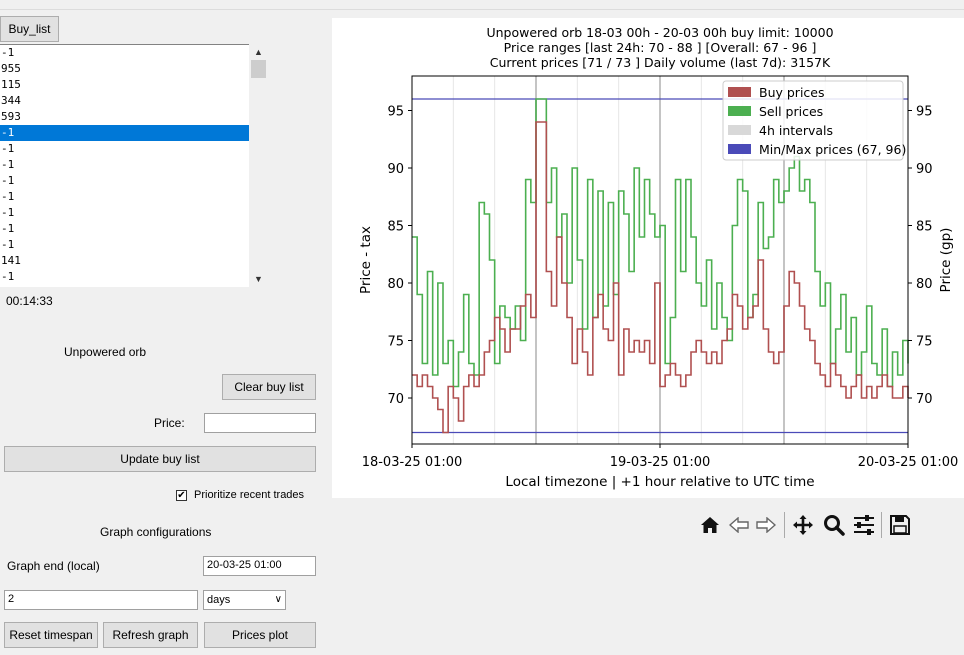 This screenshot has width=964, height=655. Describe the element at coordinates (813, 120) in the screenshot. I see `legend-box` at that location.